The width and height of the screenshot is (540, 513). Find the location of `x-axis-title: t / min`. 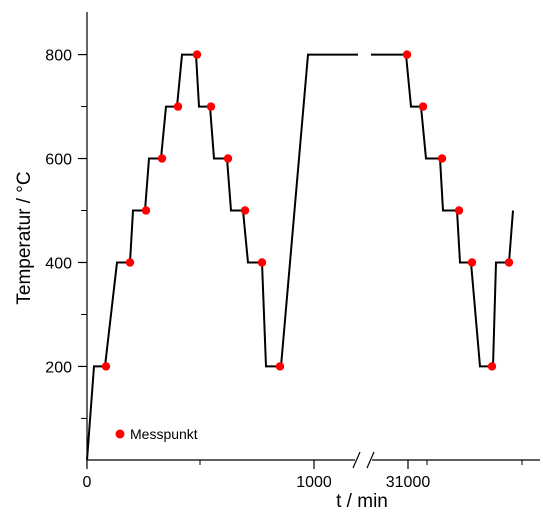

x-axis-title: t / min is located at coordinates (362, 501).